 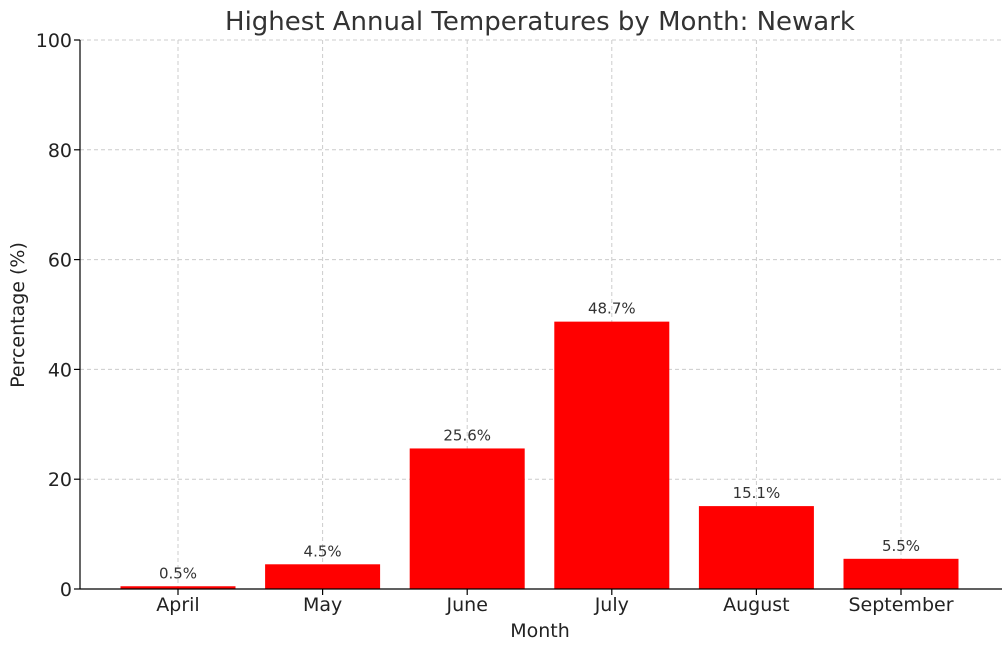 I want to click on x-tick-label: April, so click(x=177, y=605).